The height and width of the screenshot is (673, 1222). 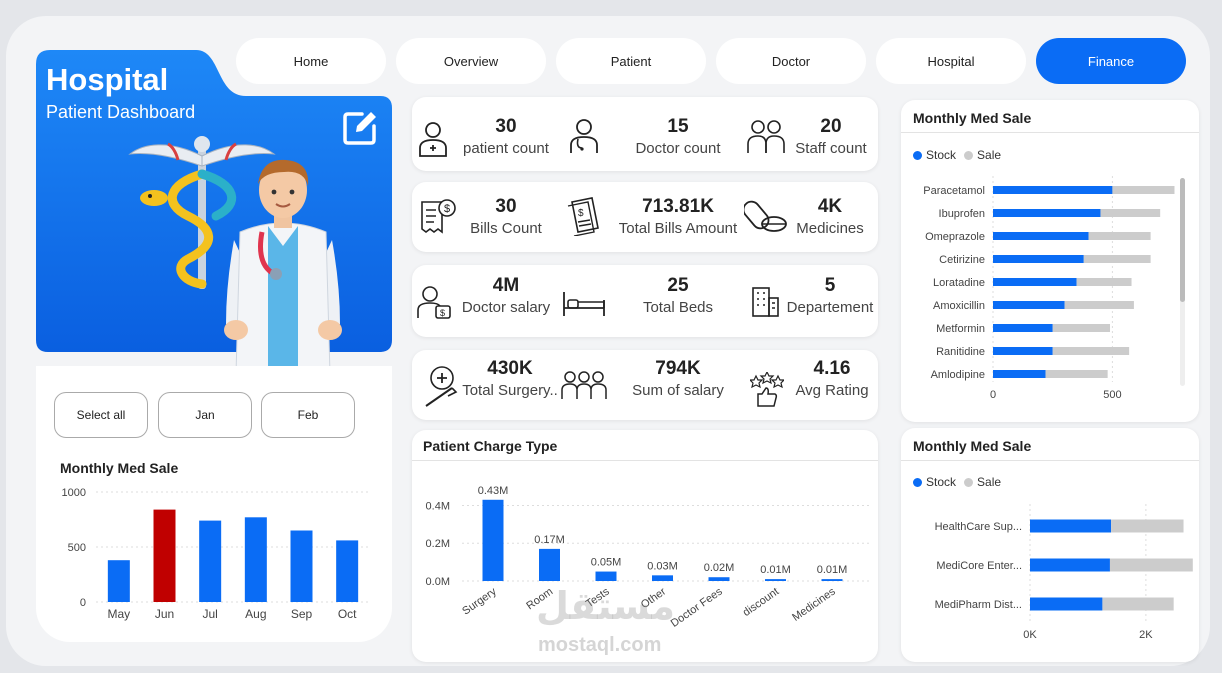 What do you see at coordinates (438, 216) in the screenshot?
I see `bill-icon: $` at bounding box center [438, 216].